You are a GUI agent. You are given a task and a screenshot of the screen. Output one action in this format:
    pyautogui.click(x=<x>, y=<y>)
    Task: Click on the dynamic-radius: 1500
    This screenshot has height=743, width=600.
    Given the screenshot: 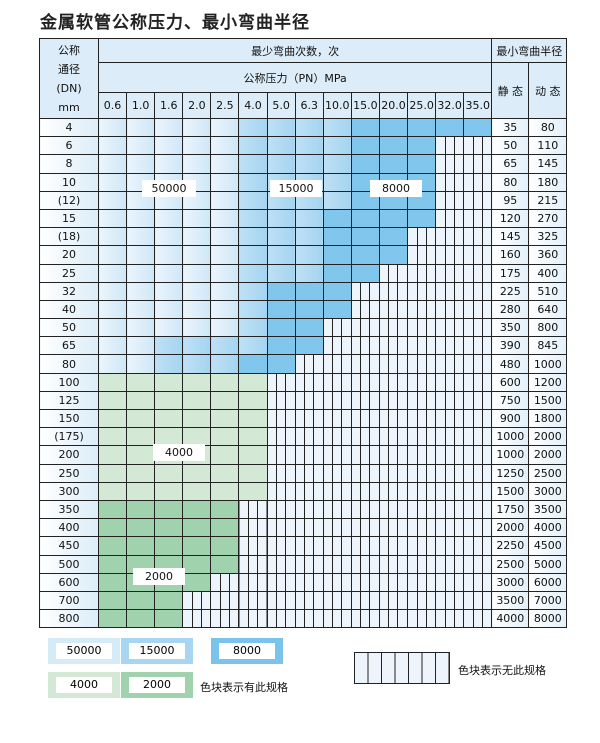 What is the action you would take?
    pyautogui.click(x=548, y=400)
    